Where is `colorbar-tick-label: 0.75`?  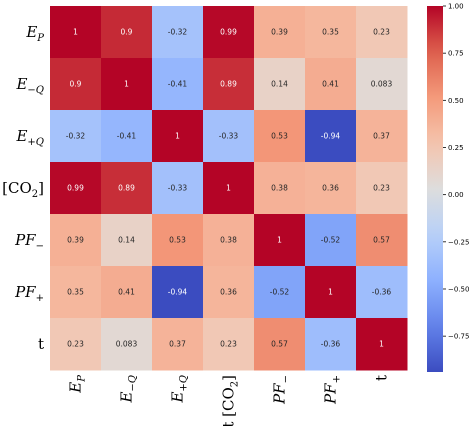
colorbar-tick-label: 0.75 is located at coordinates (456, 54).